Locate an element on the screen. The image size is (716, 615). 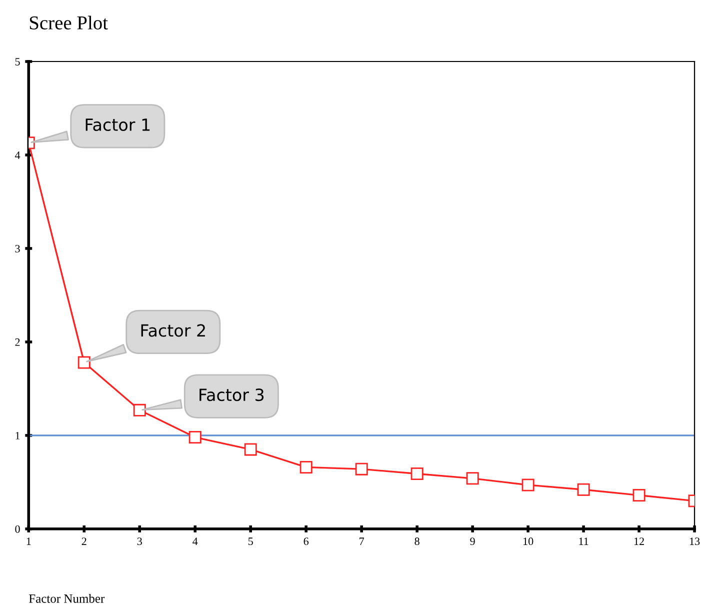
x-tick-label: 8 is located at coordinates (417, 542).